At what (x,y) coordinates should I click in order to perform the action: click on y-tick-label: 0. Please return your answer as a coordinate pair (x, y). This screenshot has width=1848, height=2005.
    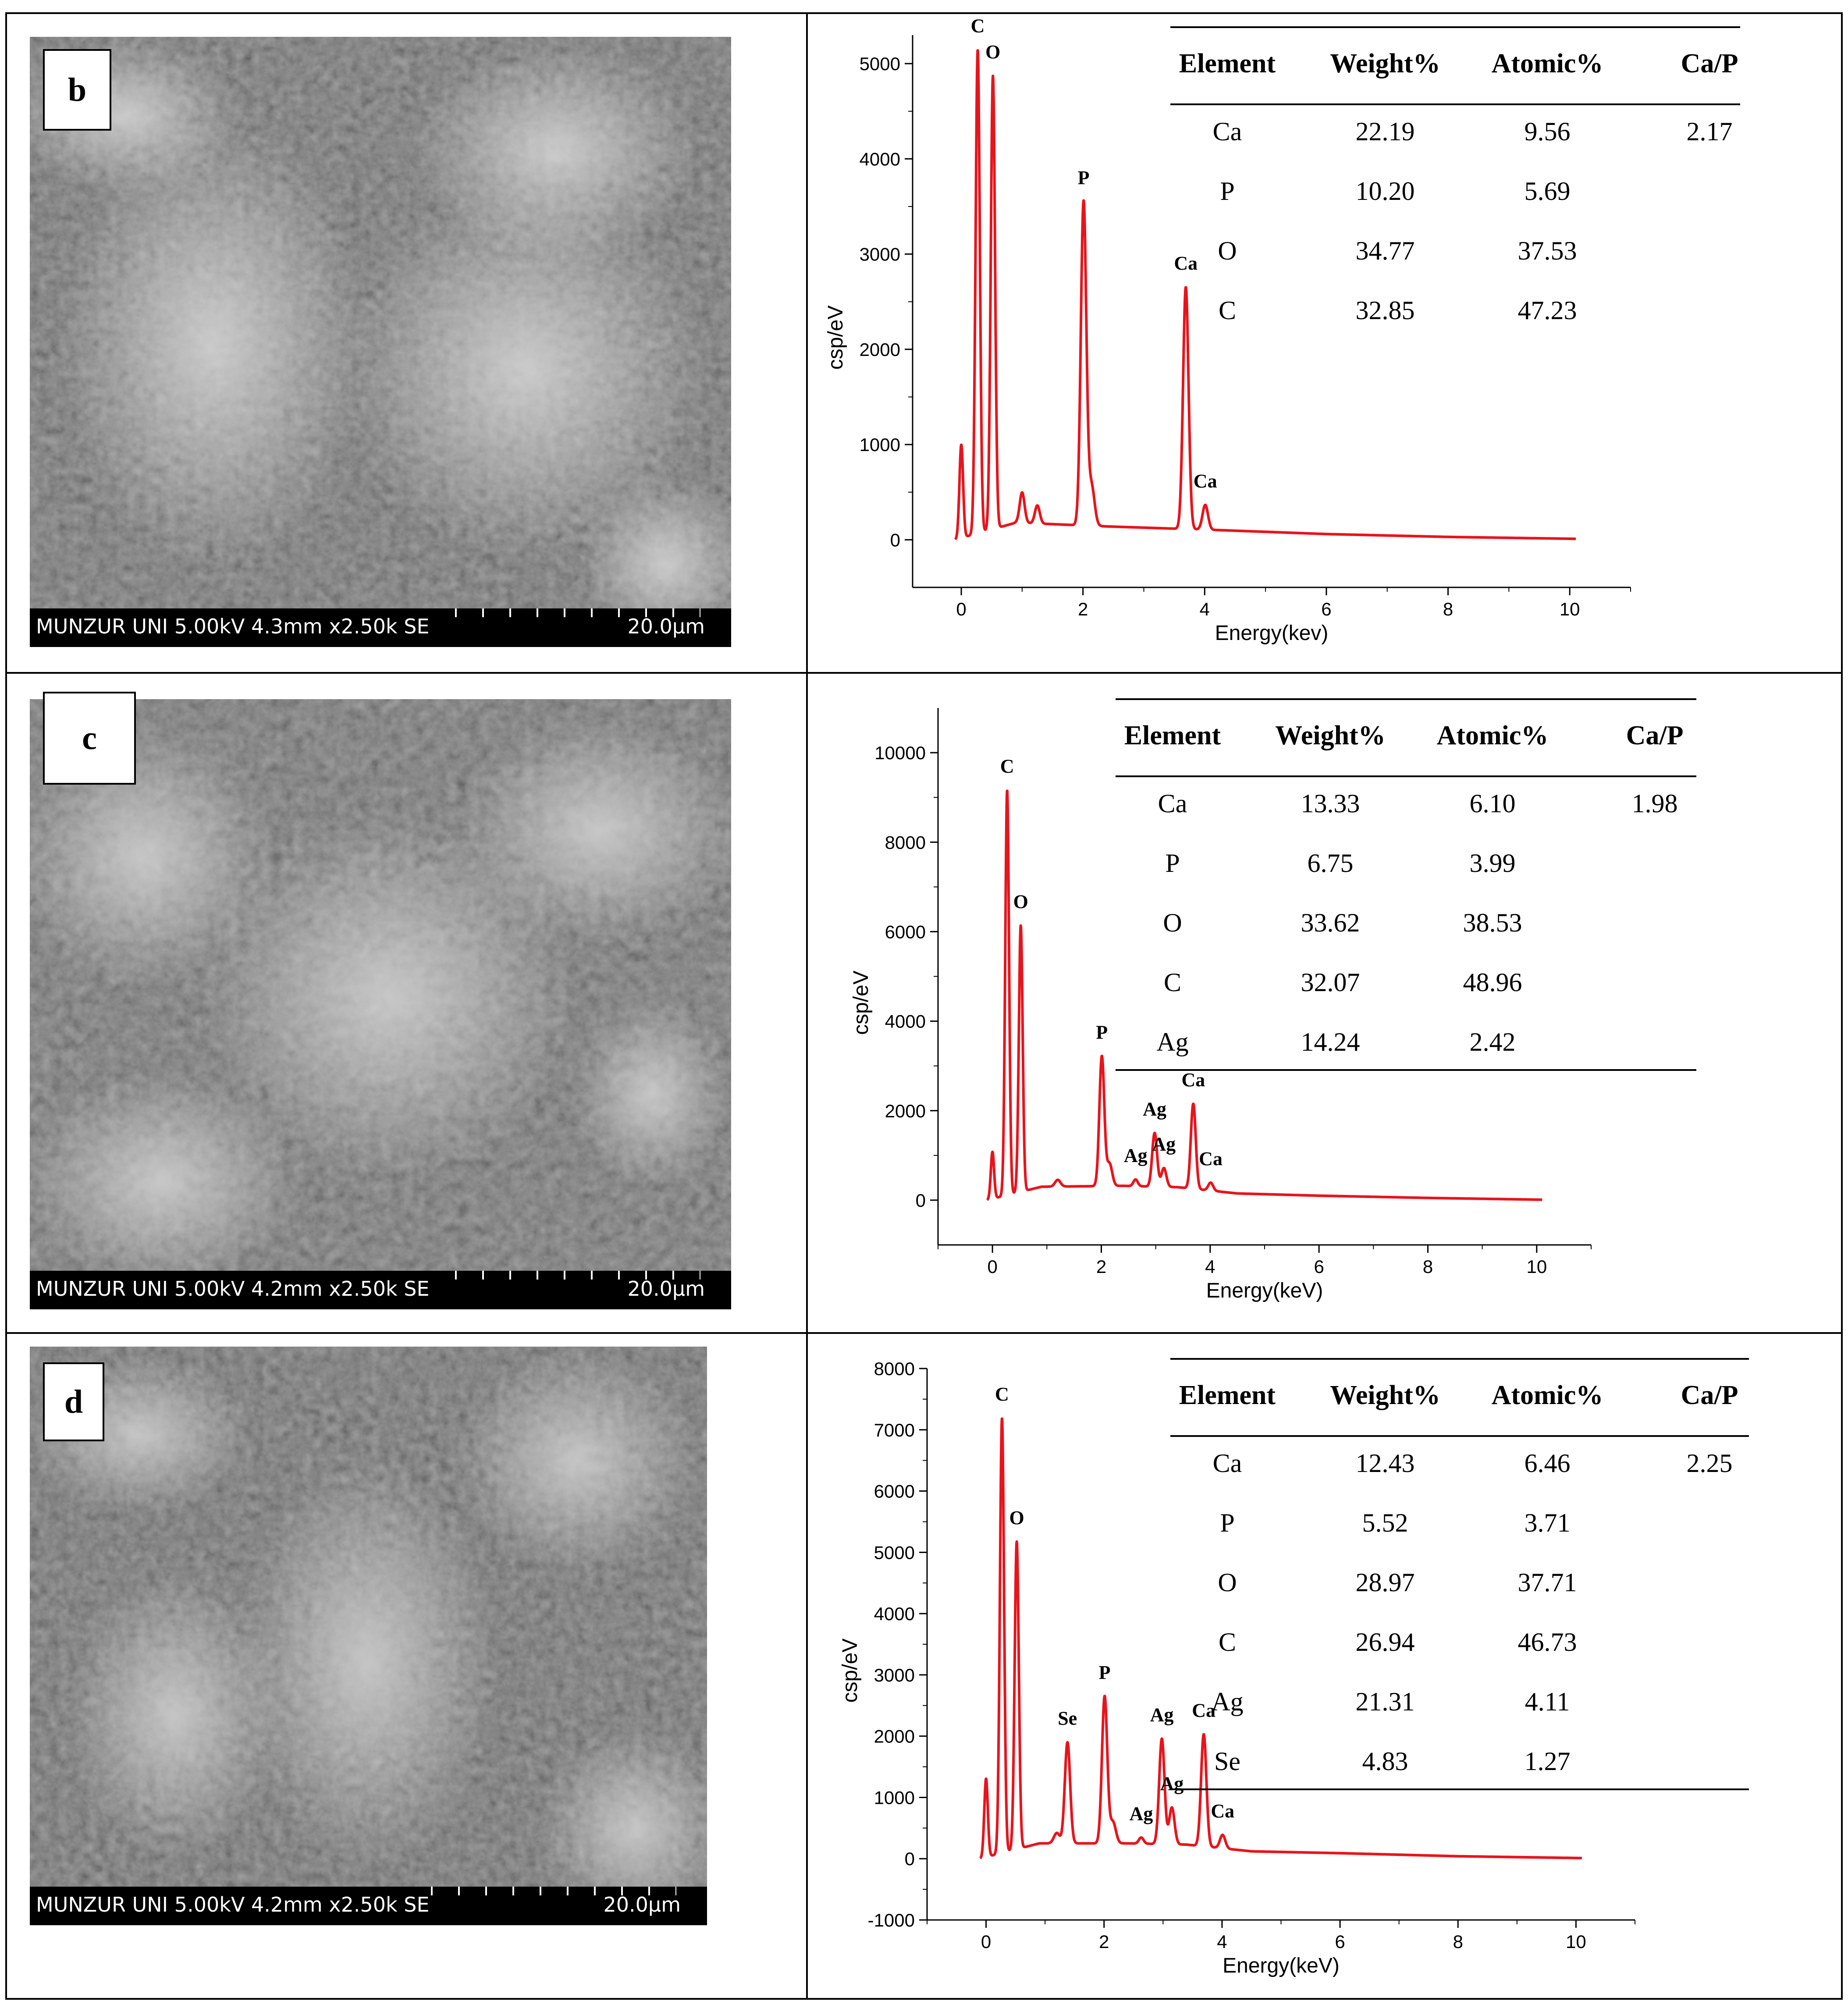
    Looking at the image, I should click on (895, 540).